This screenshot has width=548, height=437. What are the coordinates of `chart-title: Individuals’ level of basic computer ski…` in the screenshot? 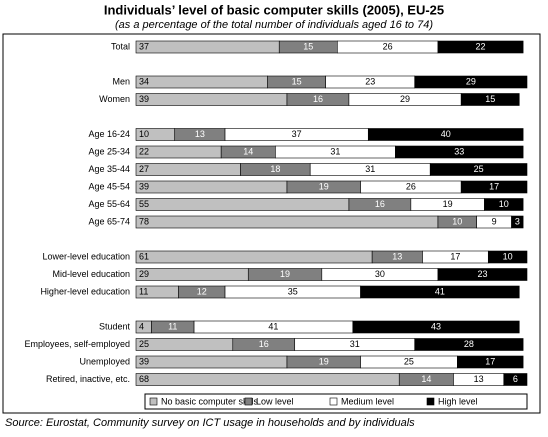 It's located at (274, 9).